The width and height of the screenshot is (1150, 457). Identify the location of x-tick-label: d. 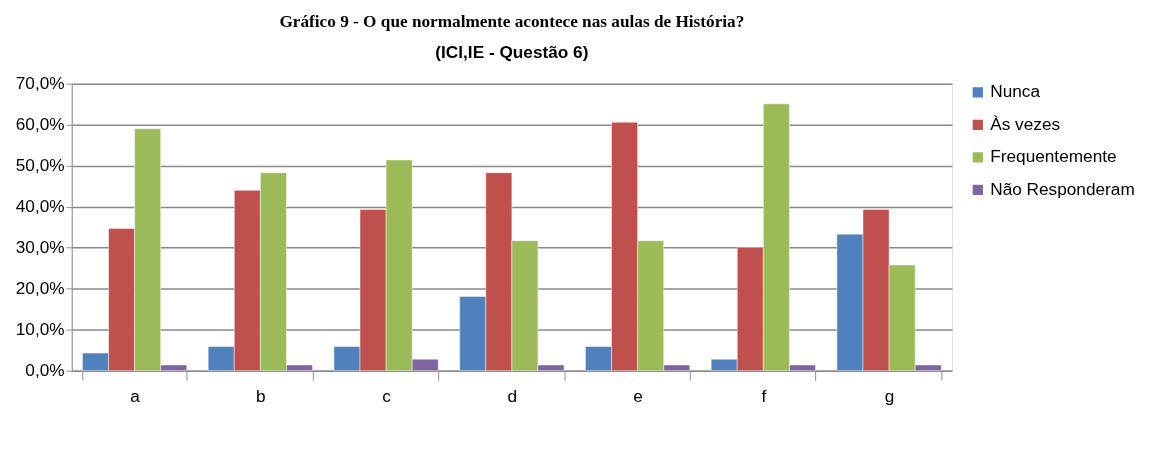
(512, 395).